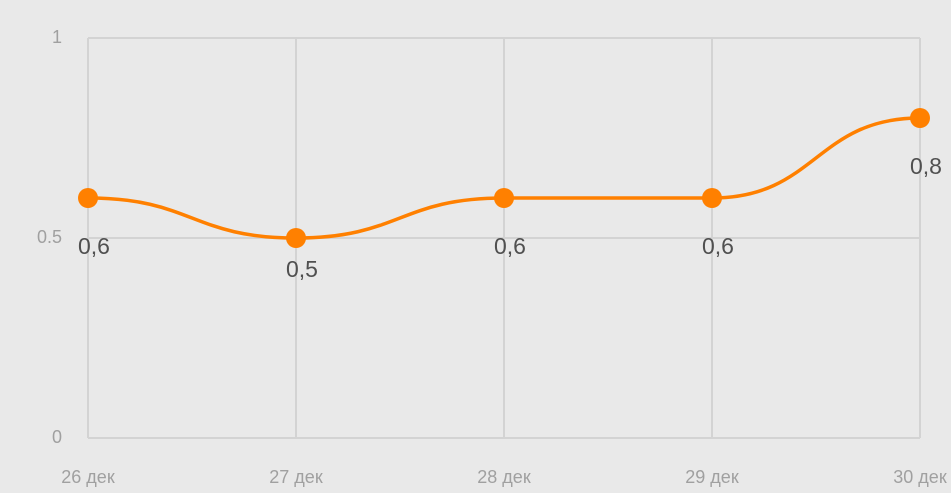 The image size is (951, 493). What do you see at coordinates (920, 477) in the screenshot?
I see `x-tick-label: 30 дек` at bounding box center [920, 477].